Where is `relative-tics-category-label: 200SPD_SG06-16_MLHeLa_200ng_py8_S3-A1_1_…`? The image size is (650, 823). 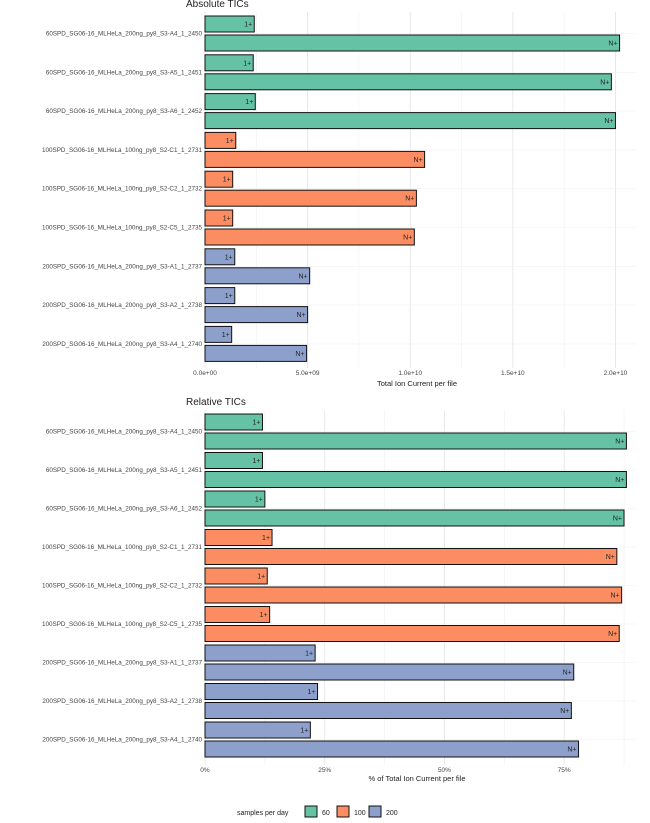
relative-tics-category-label: 200SPD_SG06-16_MLHeLa_200ng_py8_S3-A1_1_… is located at coordinates (122, 663).